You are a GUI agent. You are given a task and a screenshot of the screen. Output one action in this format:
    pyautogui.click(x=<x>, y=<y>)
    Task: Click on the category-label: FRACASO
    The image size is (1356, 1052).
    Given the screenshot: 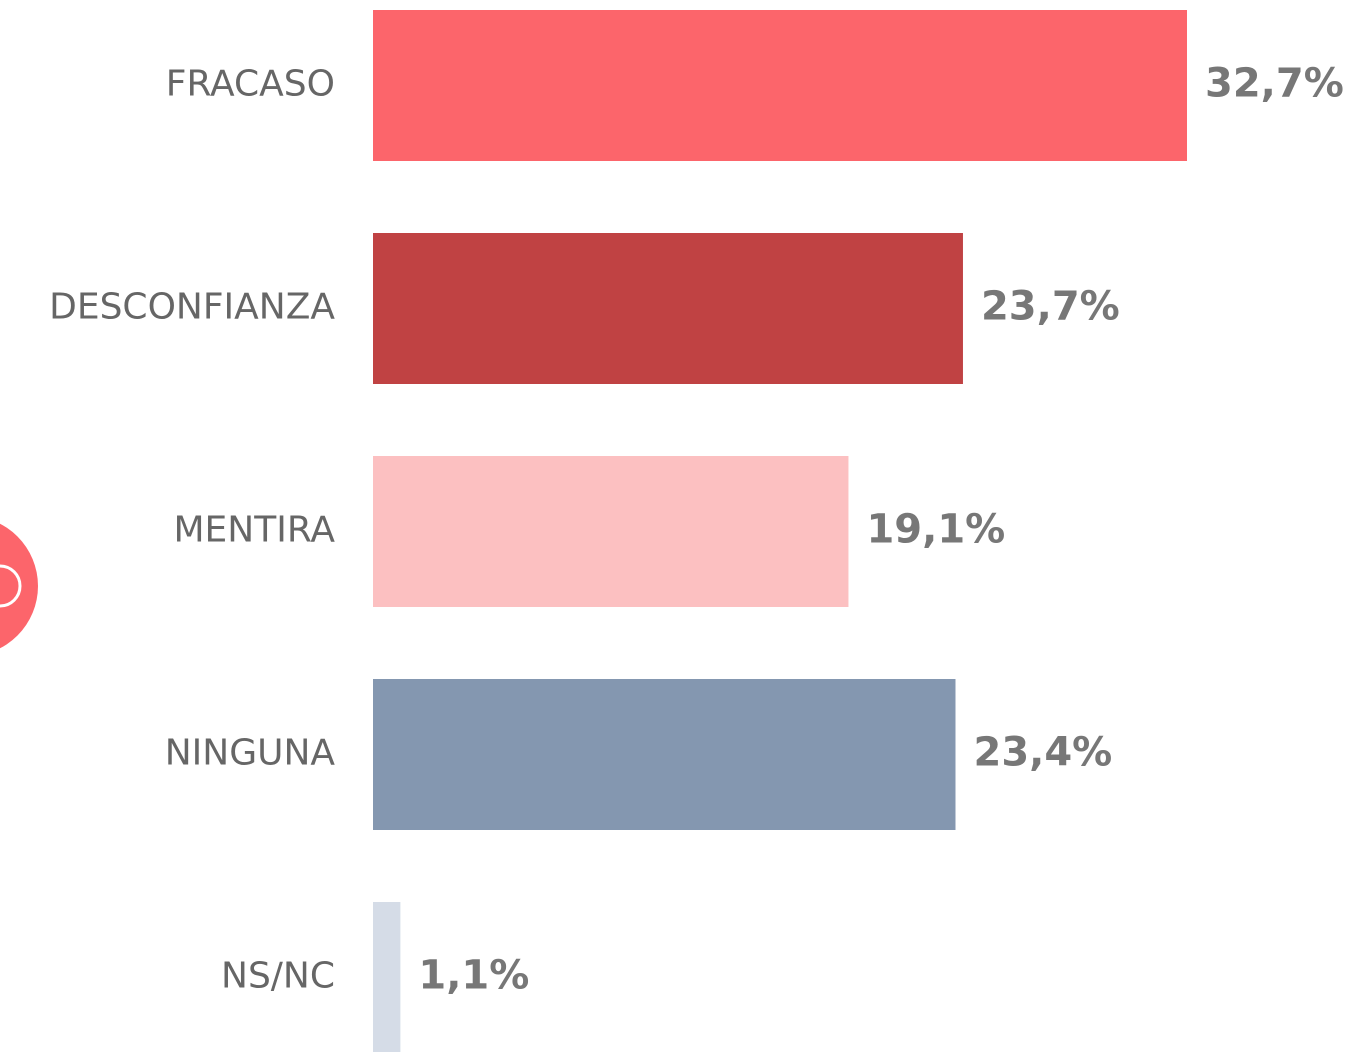 What is the action you would take?
    pyautogui.click(x=250, y=84)
    